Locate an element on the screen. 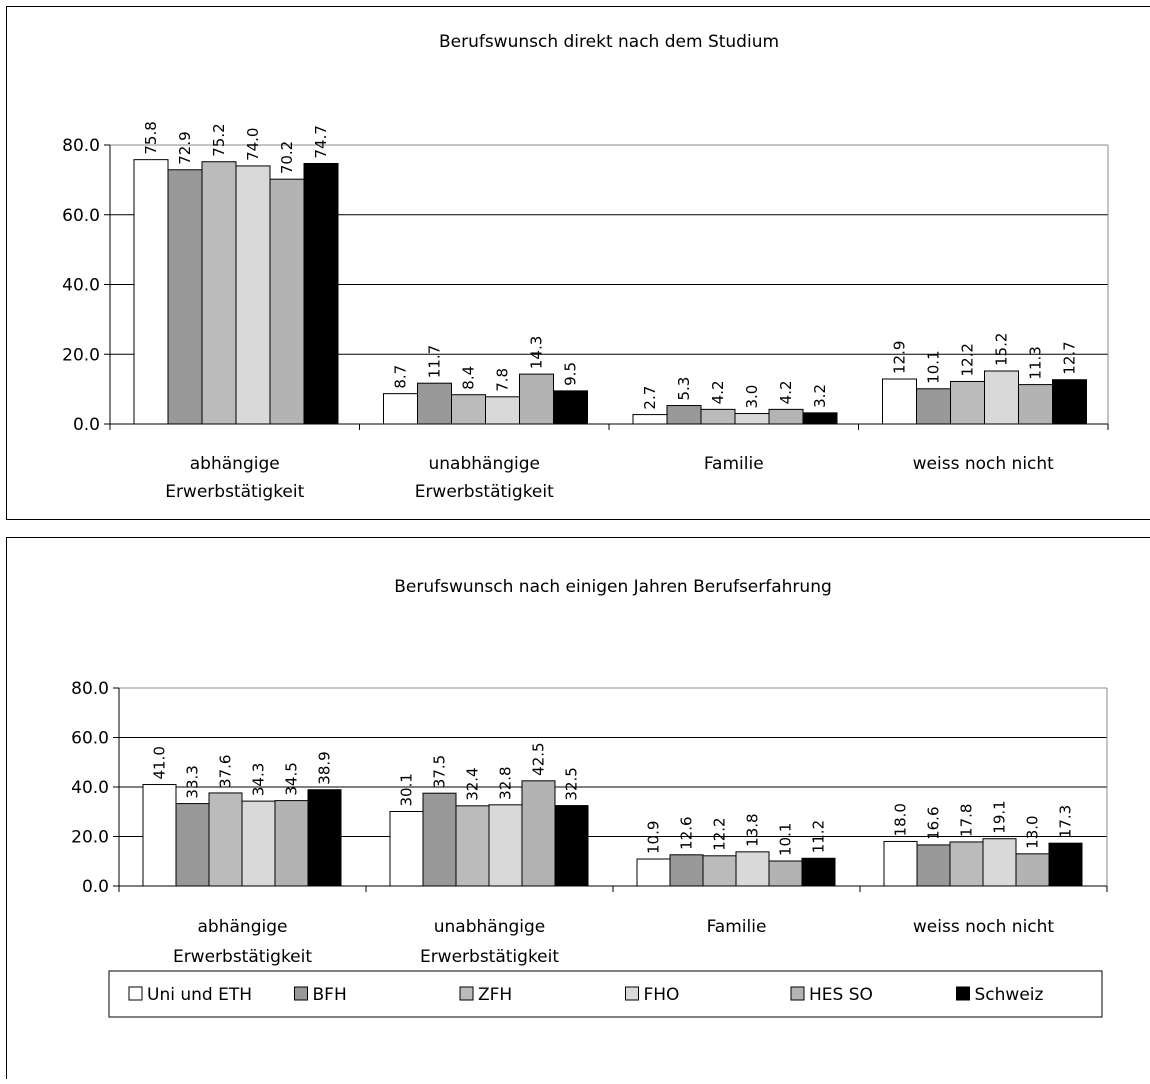  category-label: Familie is located at coordinates (737, 927).